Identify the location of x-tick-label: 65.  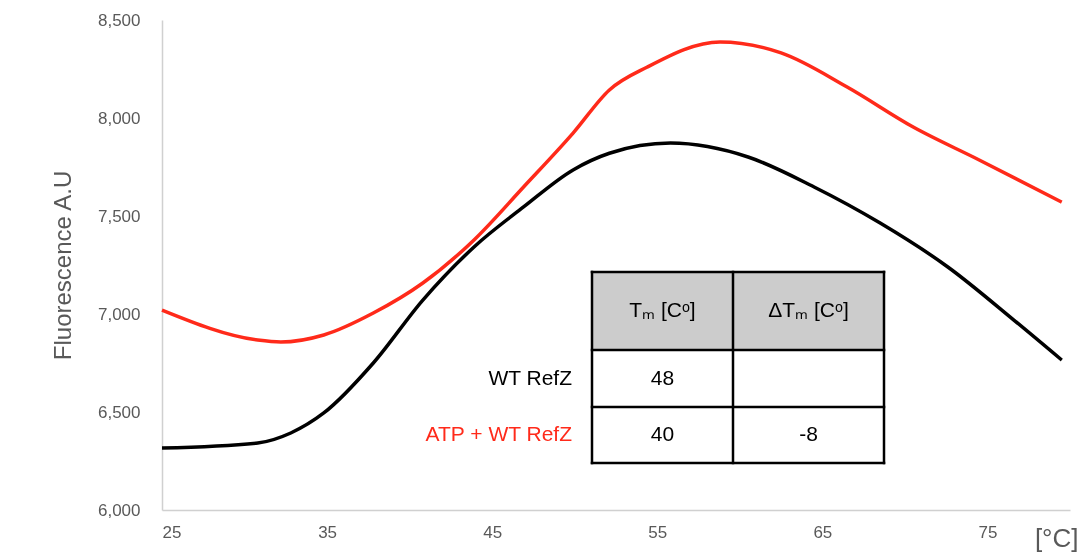
(823, 532).